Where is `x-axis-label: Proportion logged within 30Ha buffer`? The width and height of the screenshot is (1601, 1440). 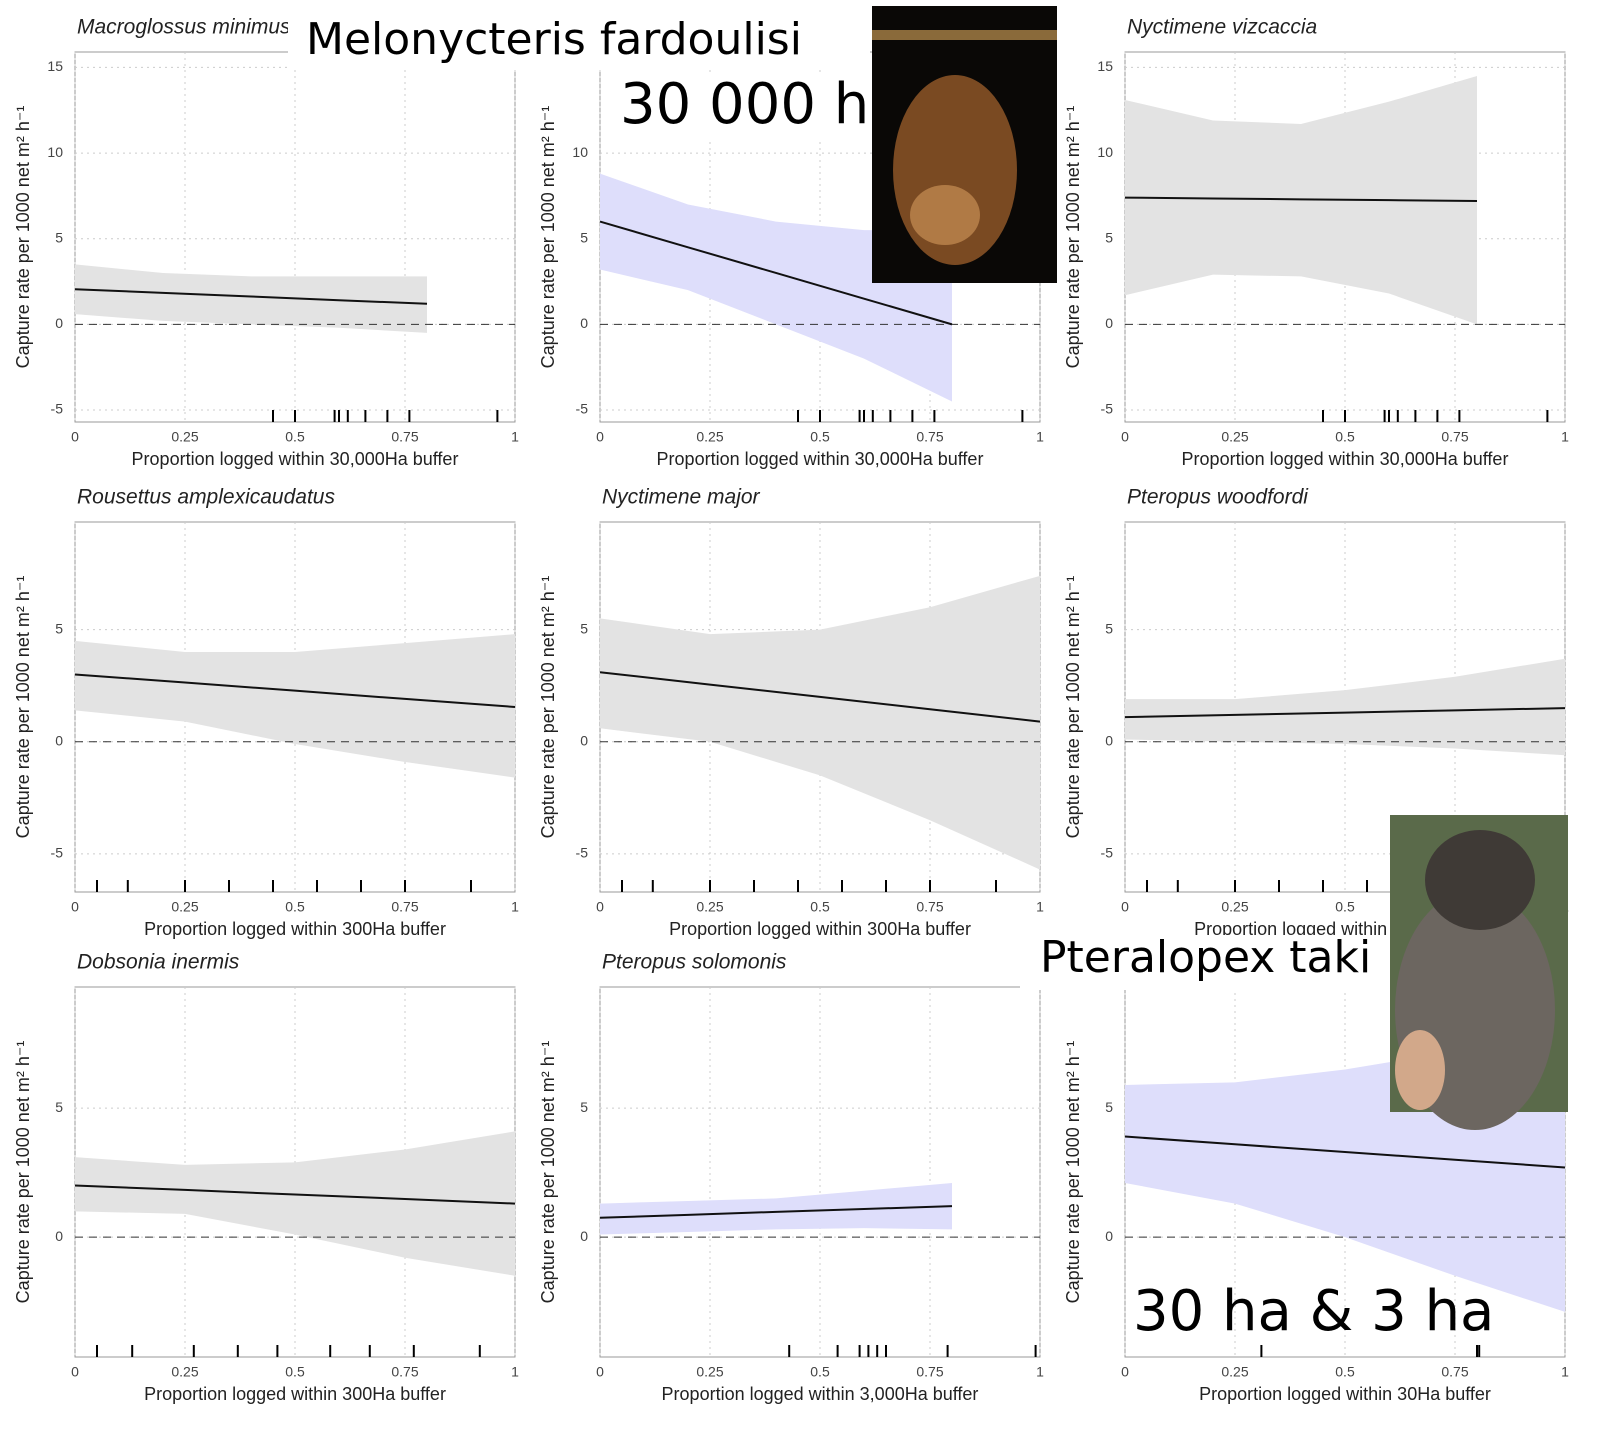 x-axis-label: Proportion logged within 30Ha buffer is located at coordinates (1345, 1394).